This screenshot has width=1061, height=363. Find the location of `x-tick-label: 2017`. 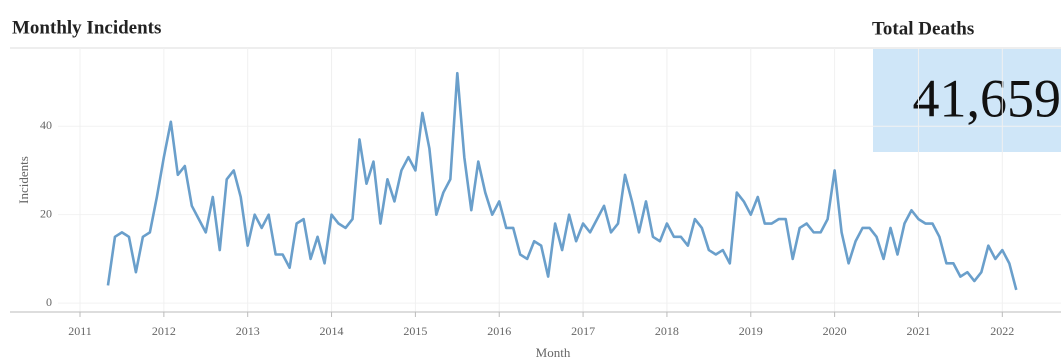

x-tick-label: 2017 is located at coordinates (583, 331).